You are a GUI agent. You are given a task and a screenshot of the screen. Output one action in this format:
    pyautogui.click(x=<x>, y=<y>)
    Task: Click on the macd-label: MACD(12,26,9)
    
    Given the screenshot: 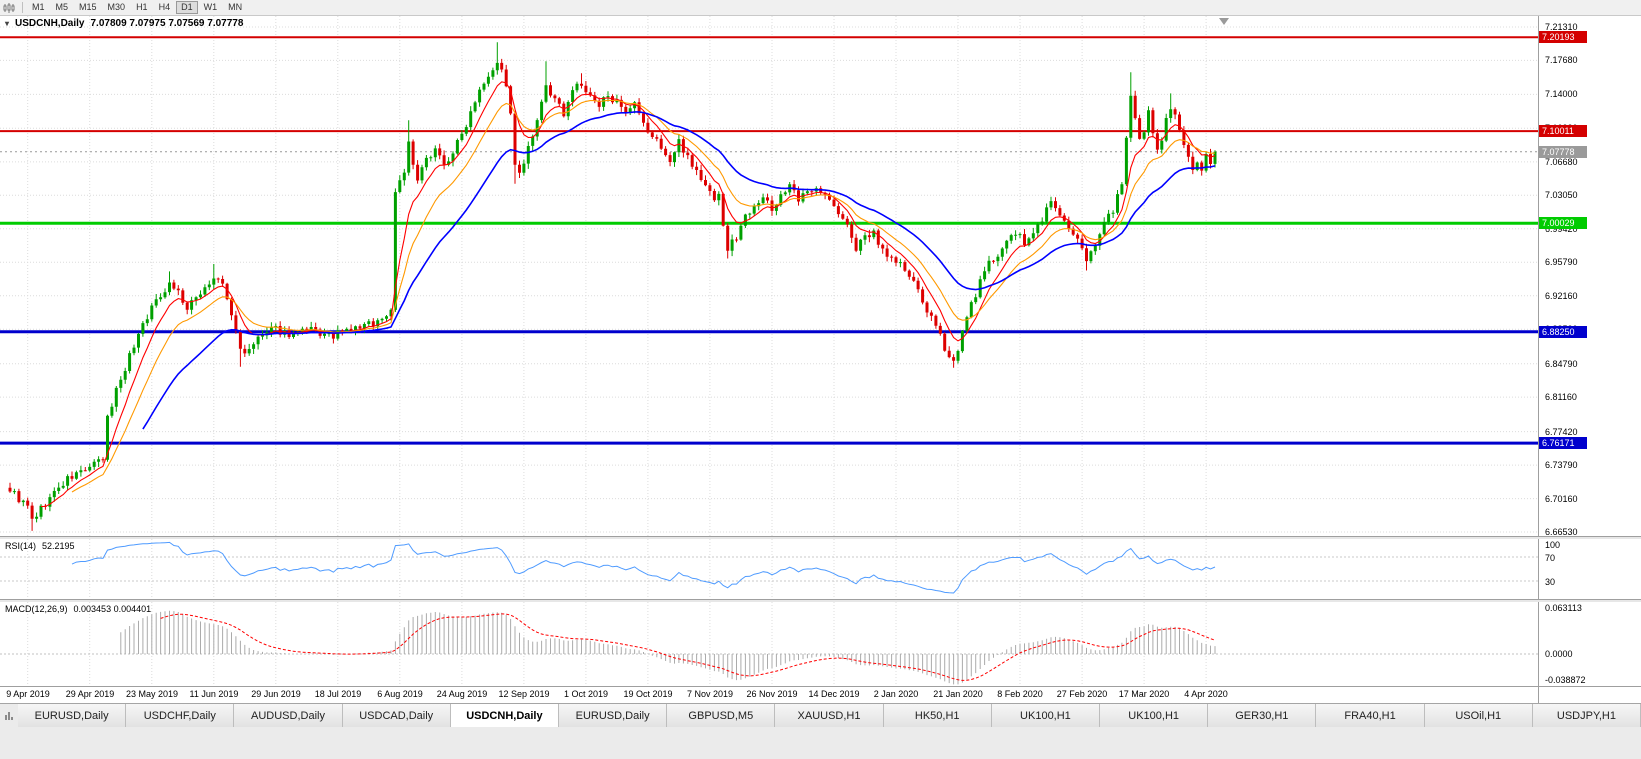 What is the action you would take?
    pyautogui.click(x=36, y=609)
    